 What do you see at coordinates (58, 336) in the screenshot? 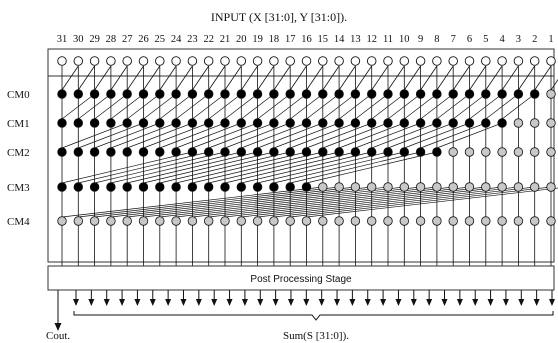
I see `cout-label: Cout.` at bounding box center [58, 336].